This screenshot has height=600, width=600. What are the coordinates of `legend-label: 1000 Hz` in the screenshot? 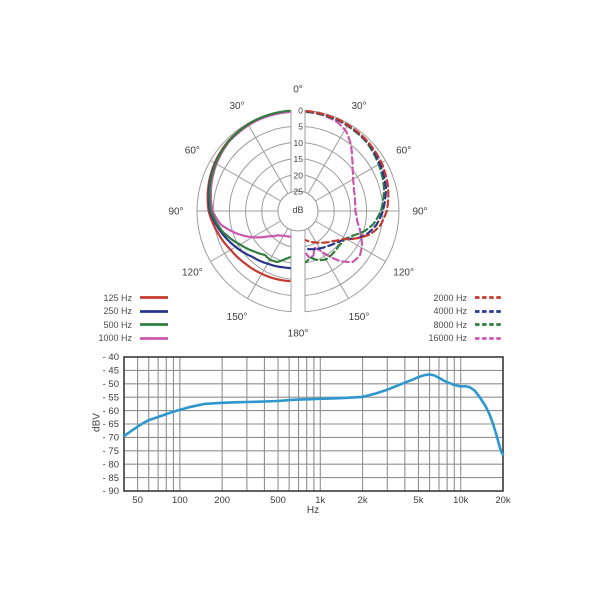 It's located at (115, 338).